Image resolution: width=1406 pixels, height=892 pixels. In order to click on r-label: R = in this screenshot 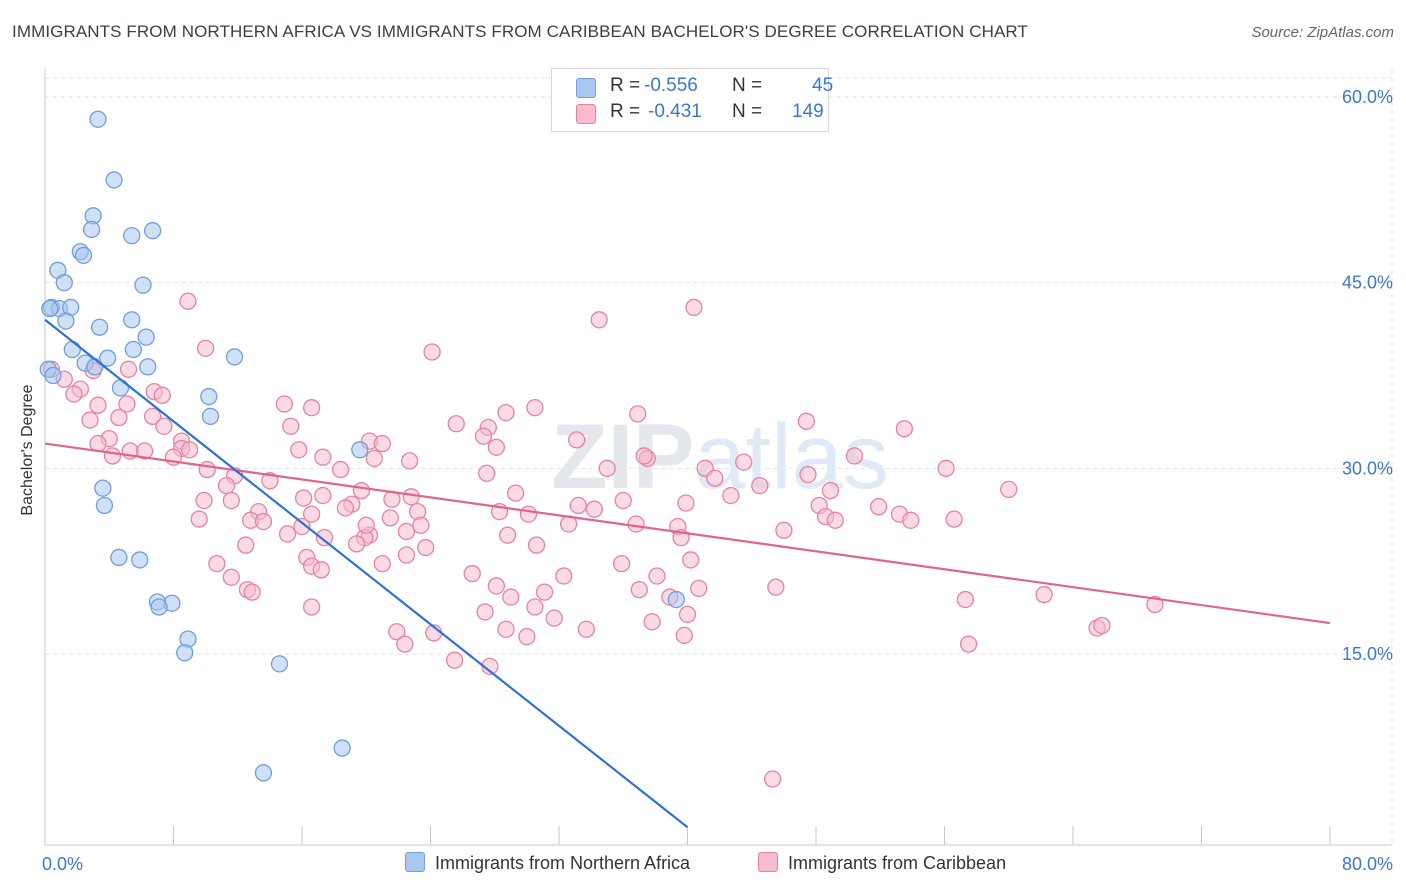, I will do `click(625, 85)`.